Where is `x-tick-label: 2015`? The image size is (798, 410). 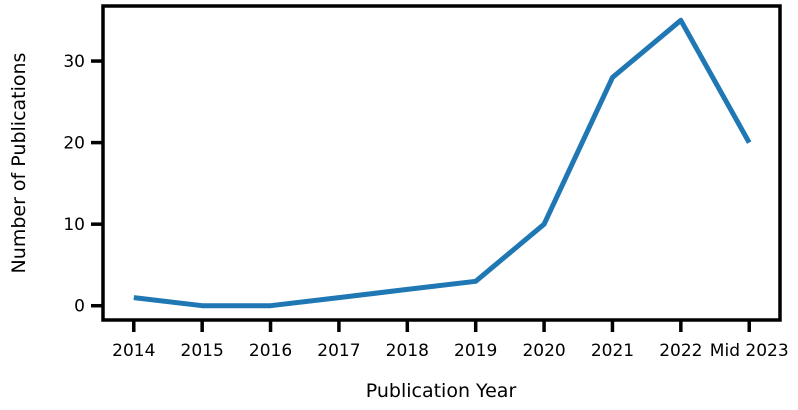
x-tick-label: 2015 is located at coordinates (202, 351).